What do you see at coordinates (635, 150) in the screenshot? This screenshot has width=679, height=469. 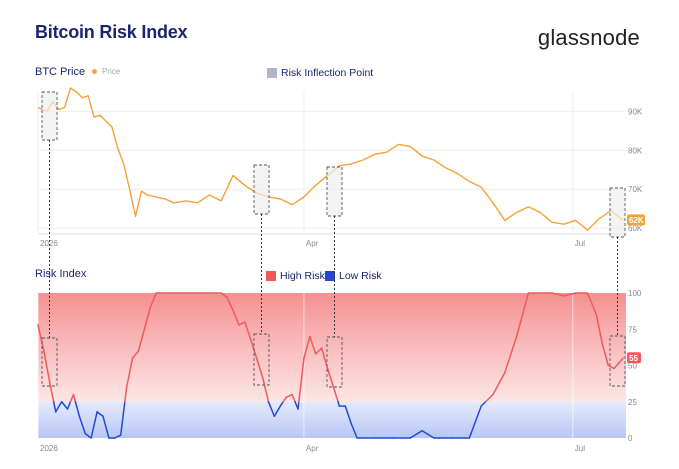 I see `price-y-tick-label: 80K` at bounding box center [635, 150].